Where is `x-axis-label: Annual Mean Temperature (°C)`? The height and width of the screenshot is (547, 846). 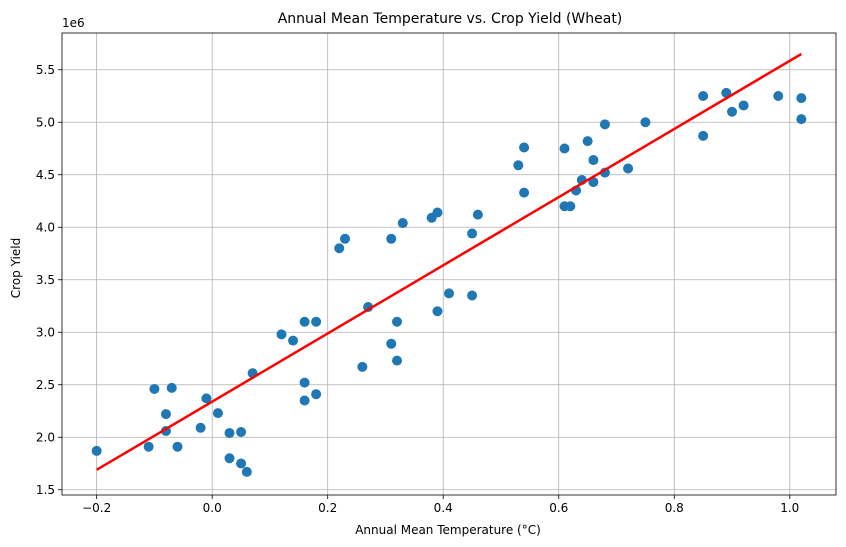
x-axis-label: Annual Mean Temperature (°C) is located at coordinates (448, 530).